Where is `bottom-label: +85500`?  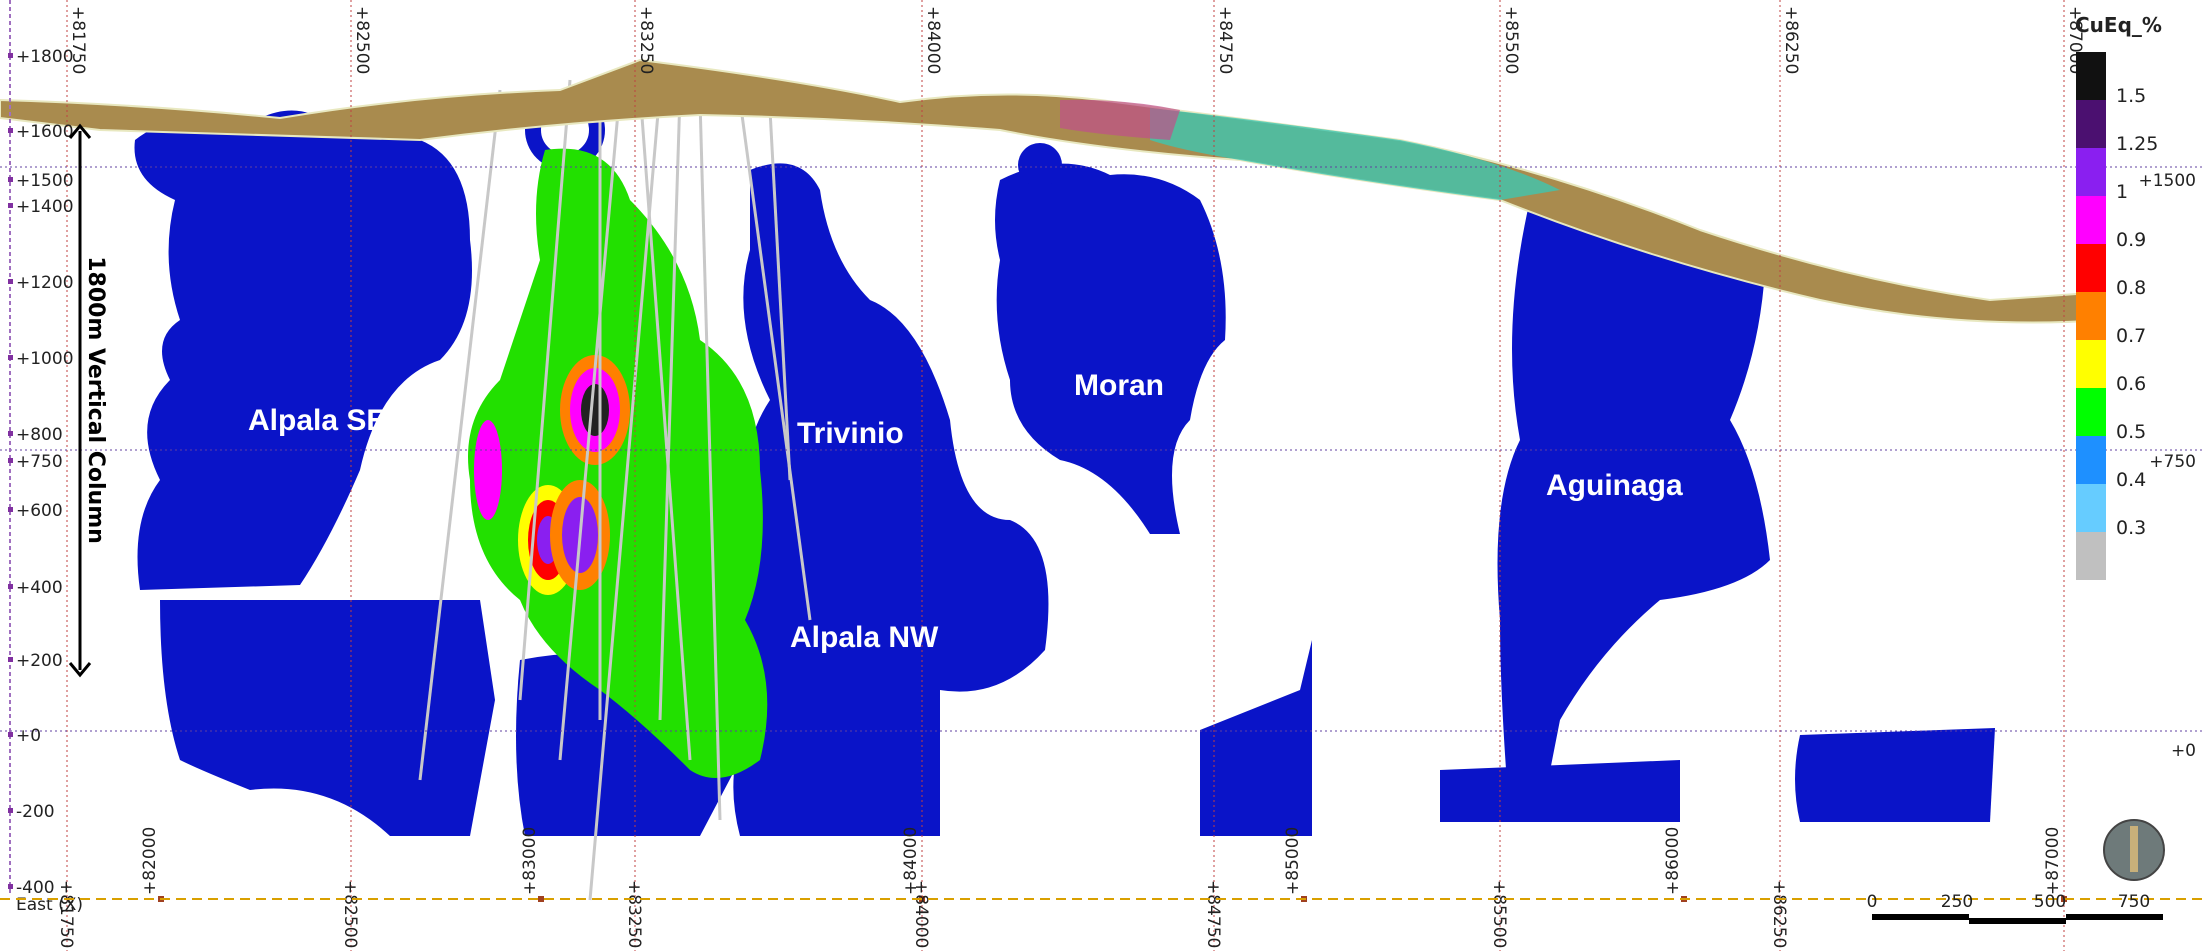
bottom-label: +85500 is located at coordinates (1499, 914).